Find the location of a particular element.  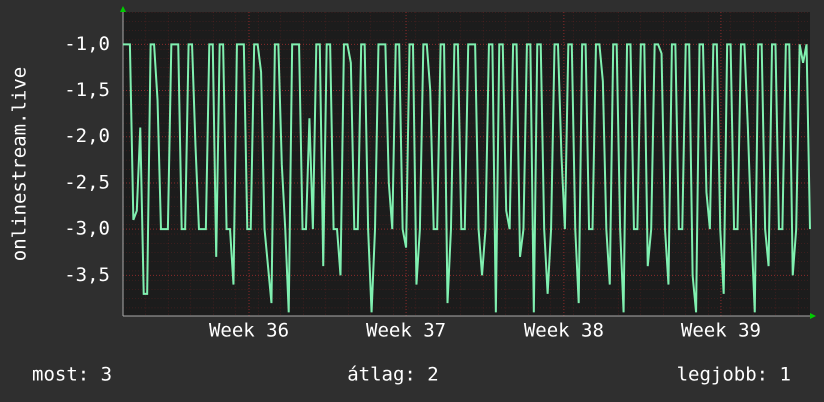

footer-best: legjobb: 1 is located at coordinates (734, 375).